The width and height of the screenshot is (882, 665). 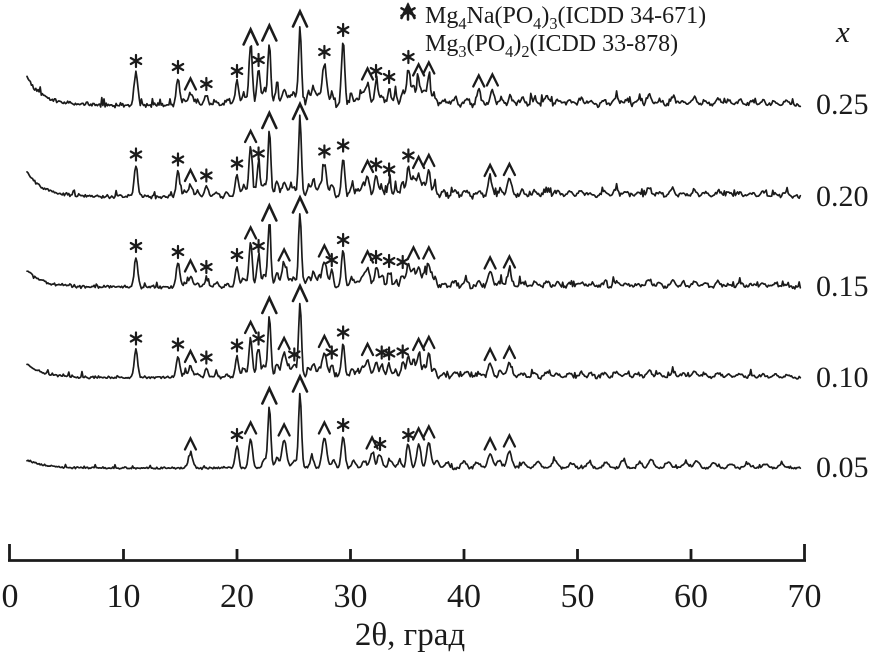 I want to click on caret-marker-icon, so click(x=408, y=28).